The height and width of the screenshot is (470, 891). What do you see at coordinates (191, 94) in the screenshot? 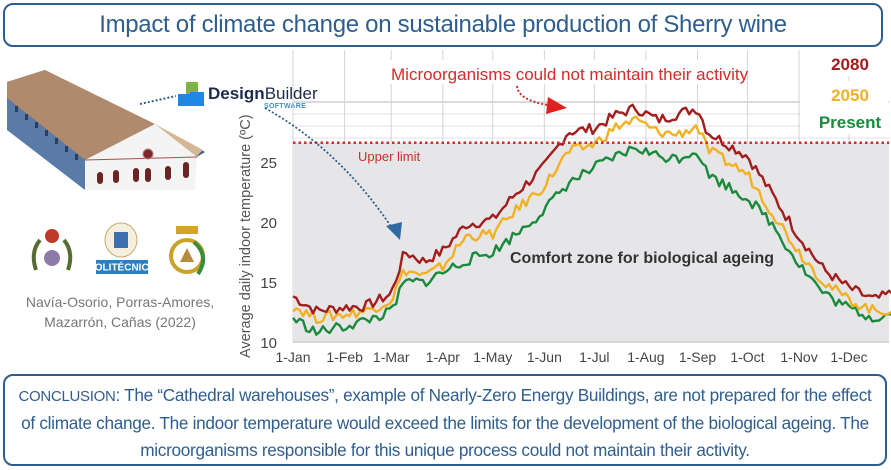
I see `designbuilder-logo-icon` at bounding box center [191, 94].